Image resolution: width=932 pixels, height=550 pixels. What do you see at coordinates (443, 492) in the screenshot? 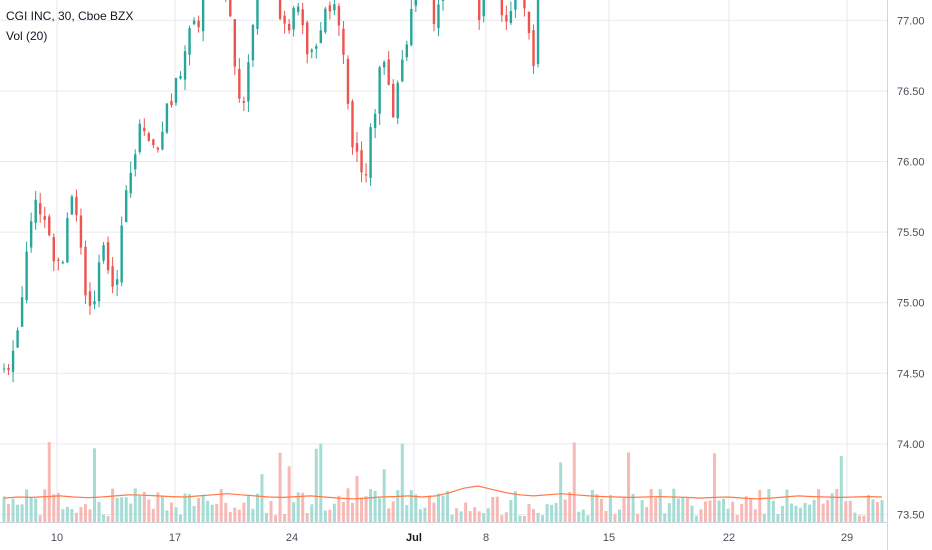
I see `volume-ma-line` at bounding box center [443, 492].